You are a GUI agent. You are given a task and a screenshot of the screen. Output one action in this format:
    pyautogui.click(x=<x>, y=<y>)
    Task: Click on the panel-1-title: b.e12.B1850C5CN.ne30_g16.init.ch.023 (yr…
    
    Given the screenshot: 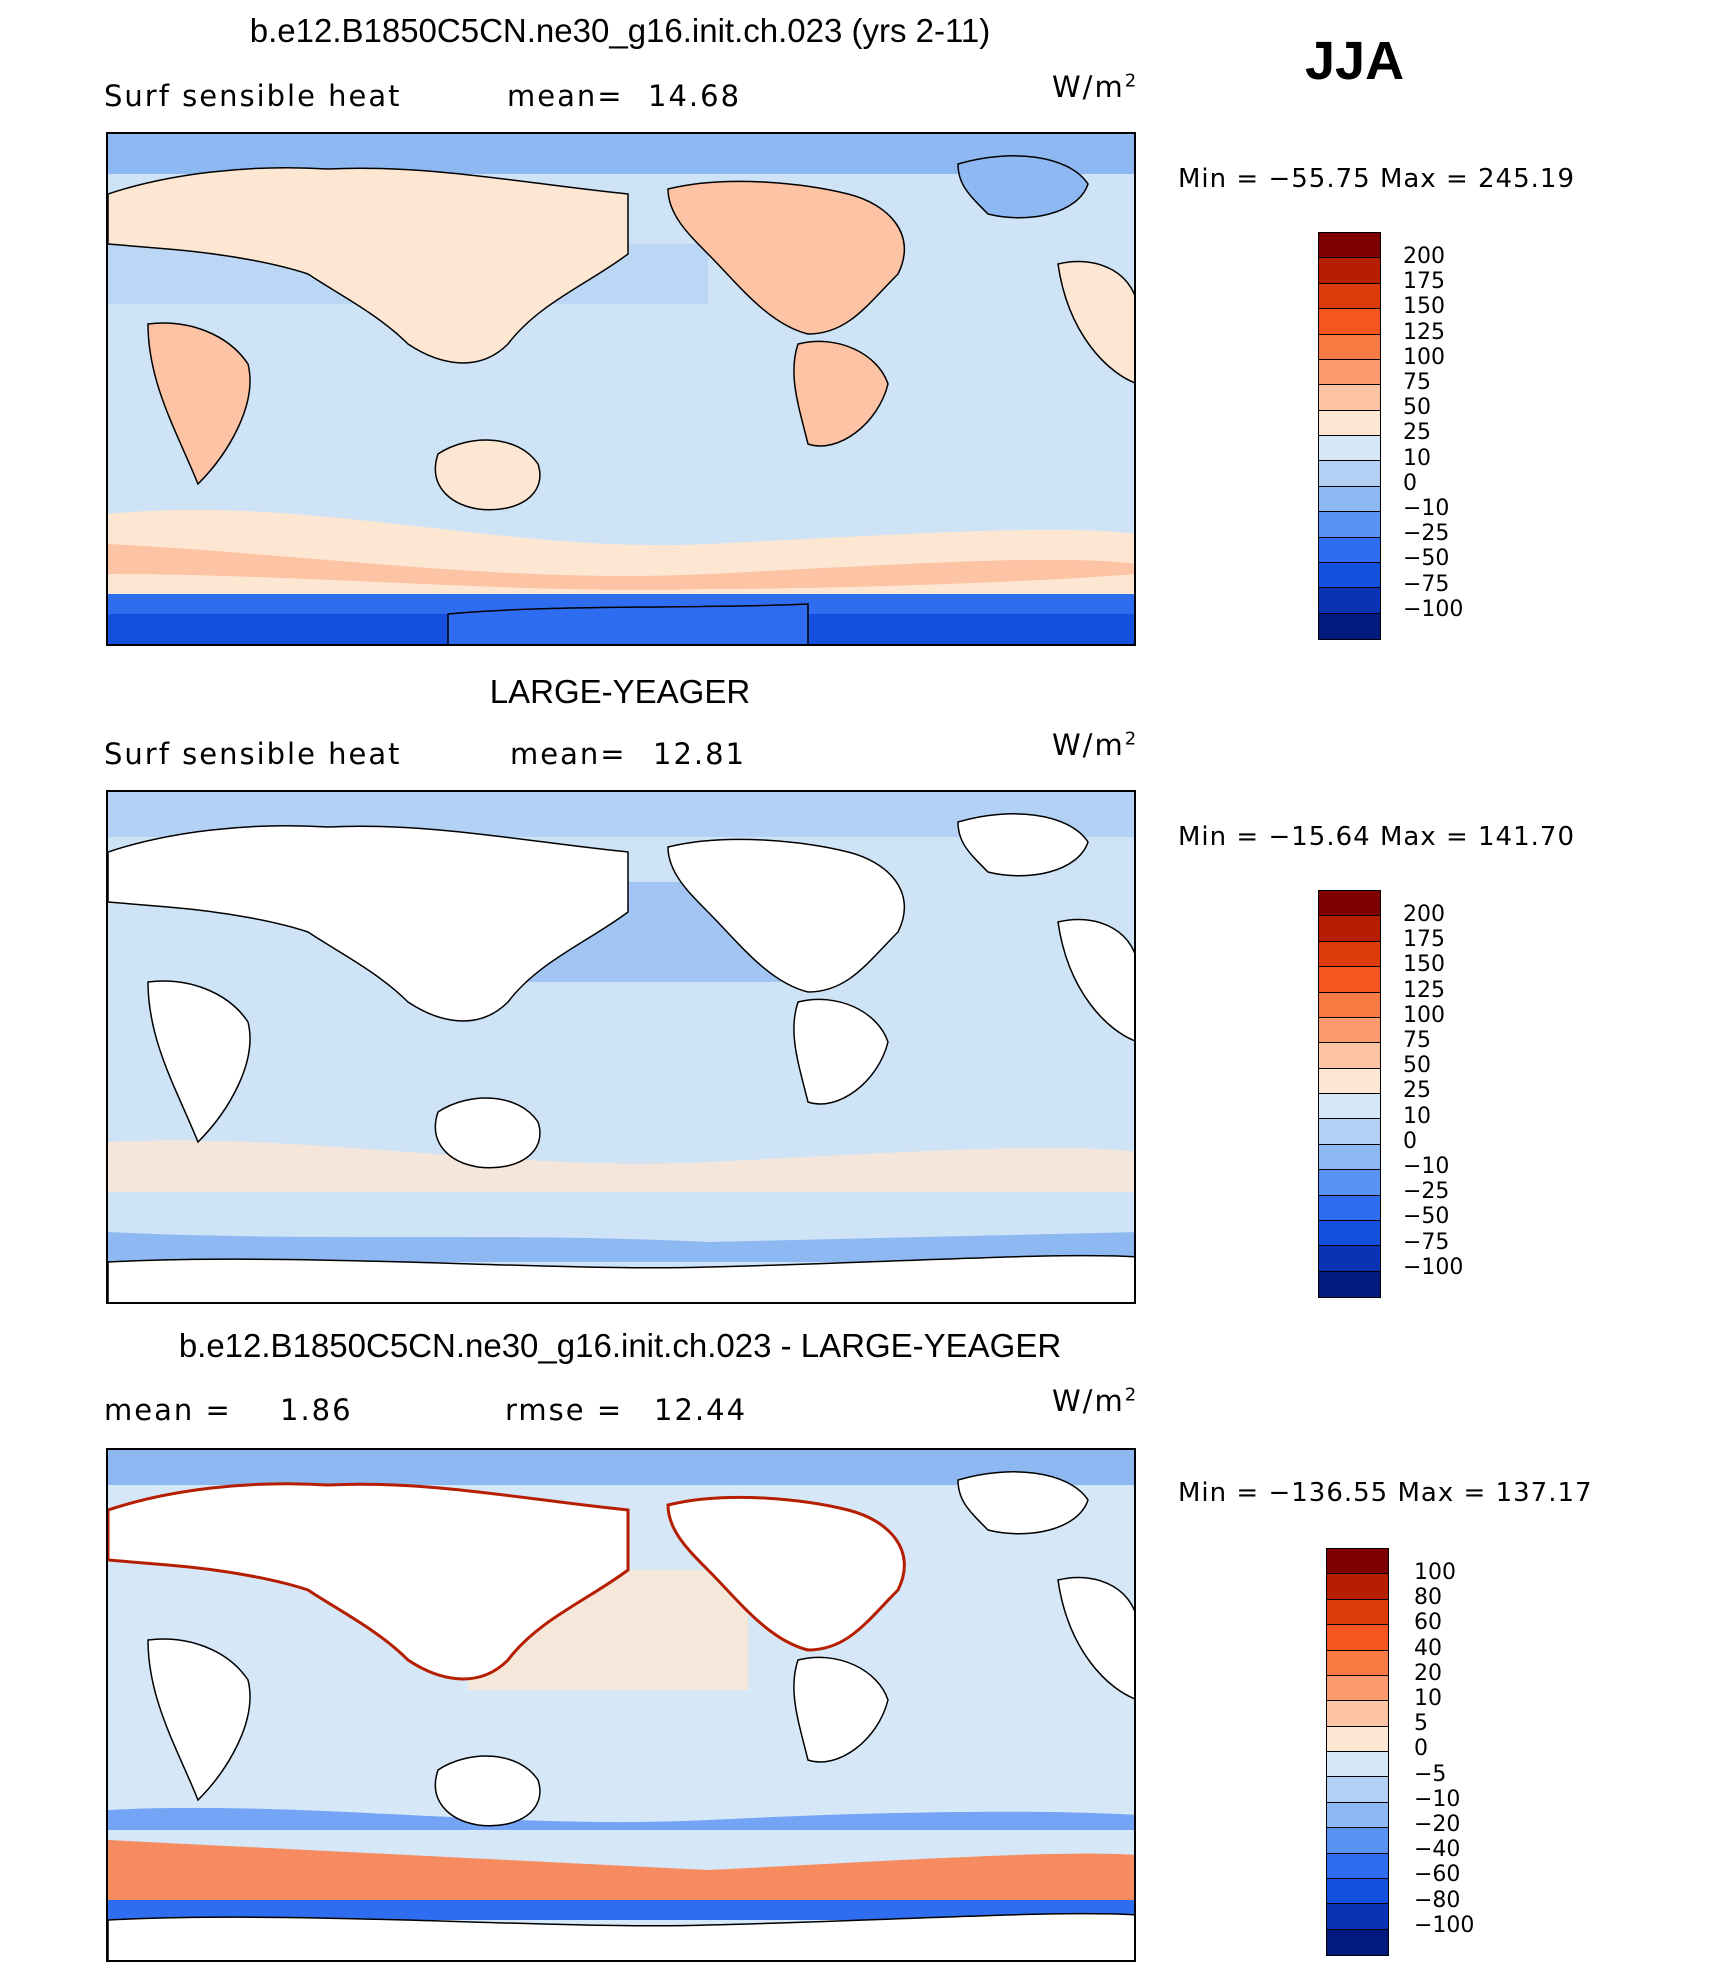 What is the action you would take?
    pyautogui.click(x=620, y=30)
    